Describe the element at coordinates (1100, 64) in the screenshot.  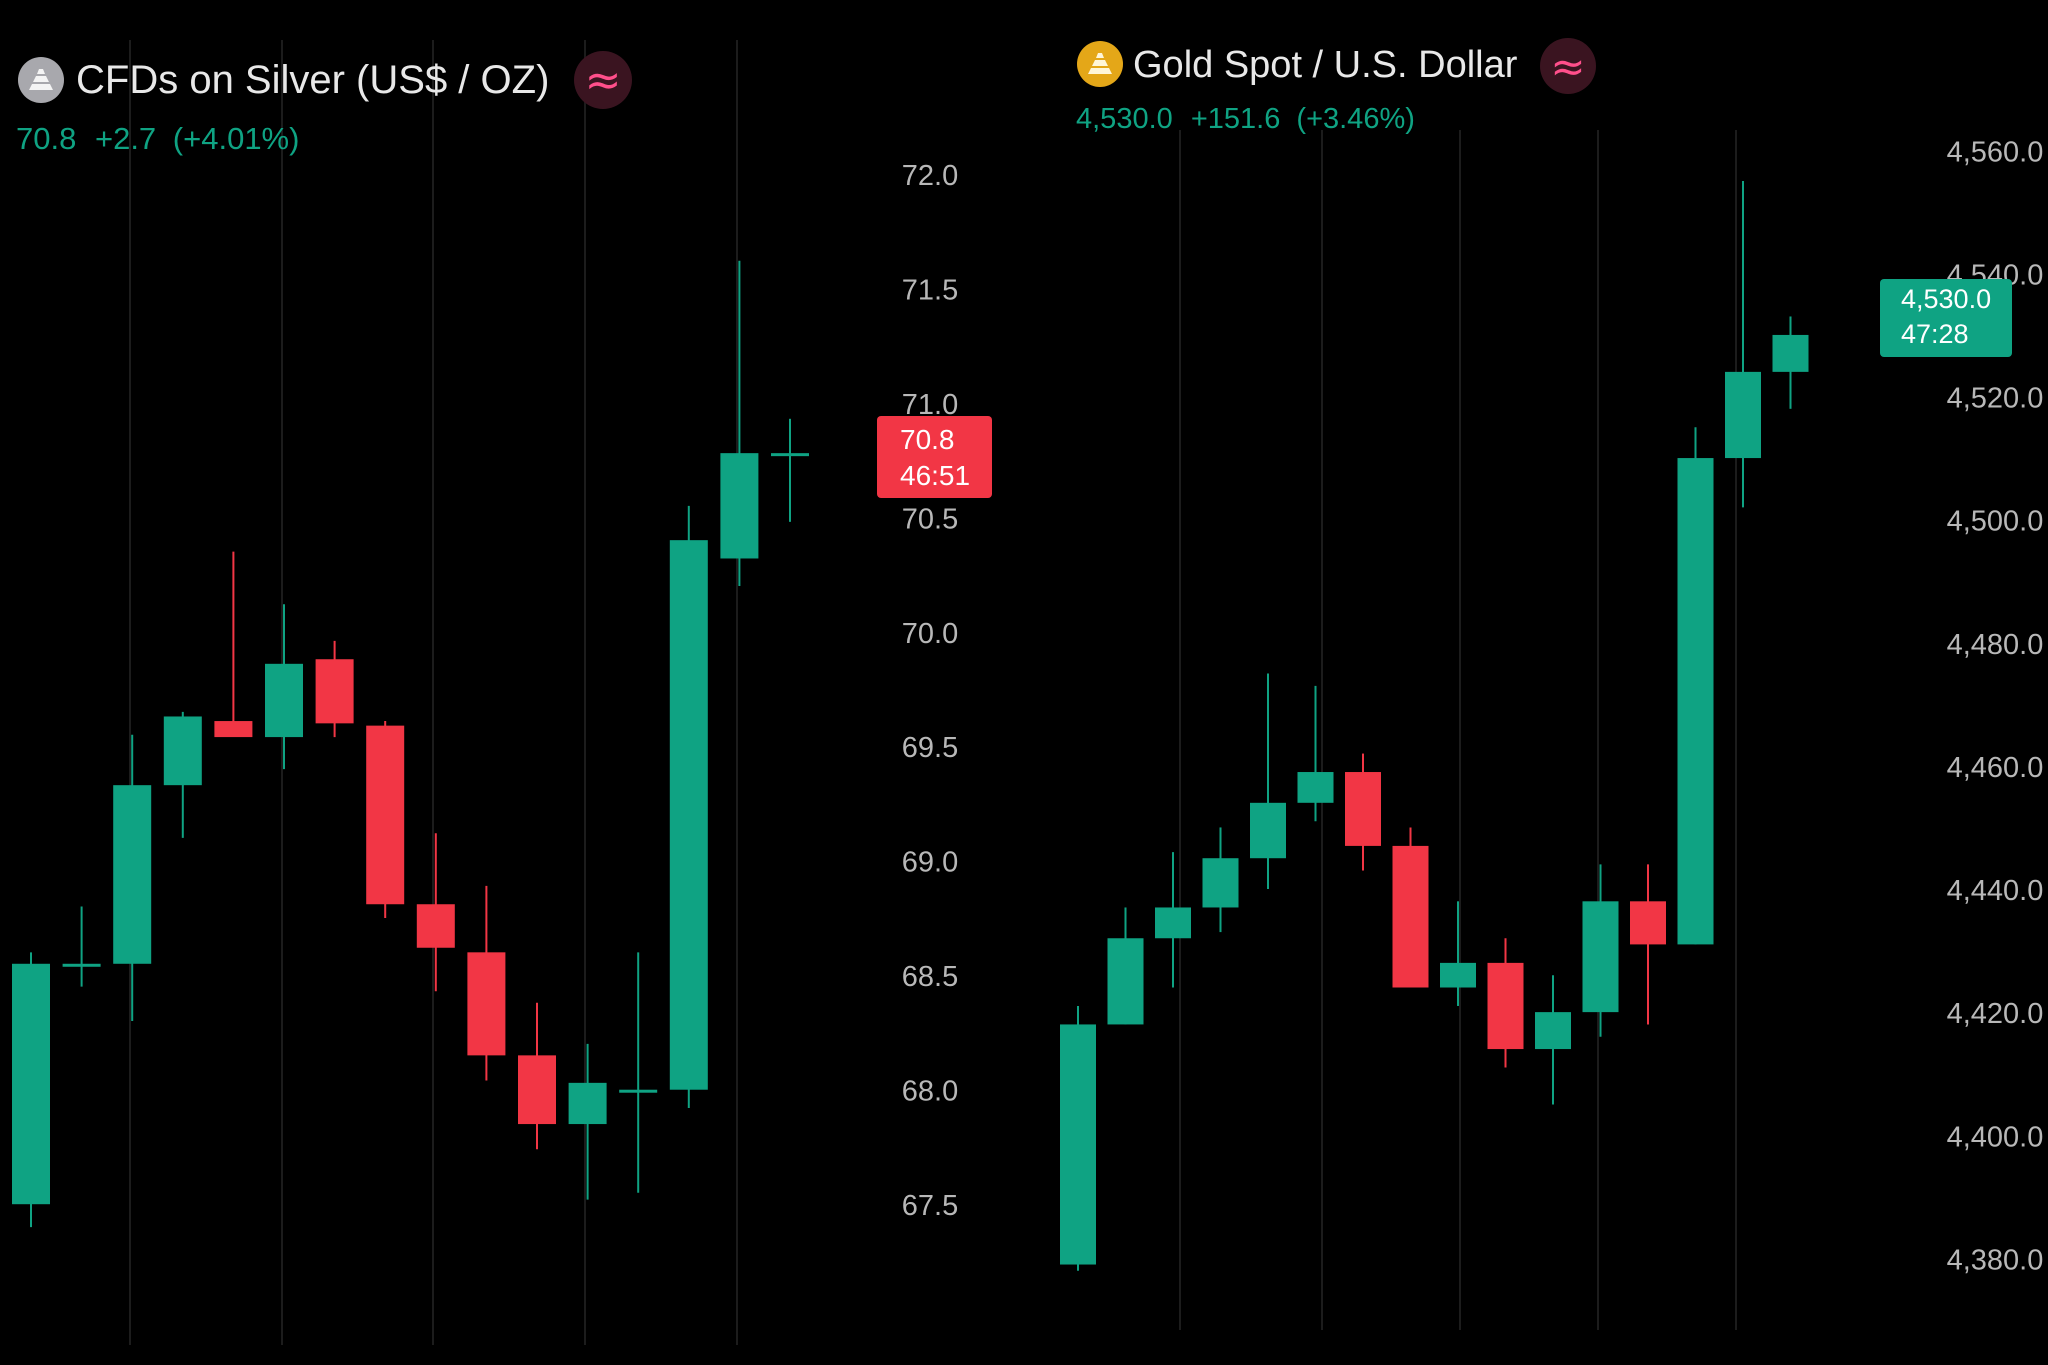
I see `gold-bars-icon` at that location.